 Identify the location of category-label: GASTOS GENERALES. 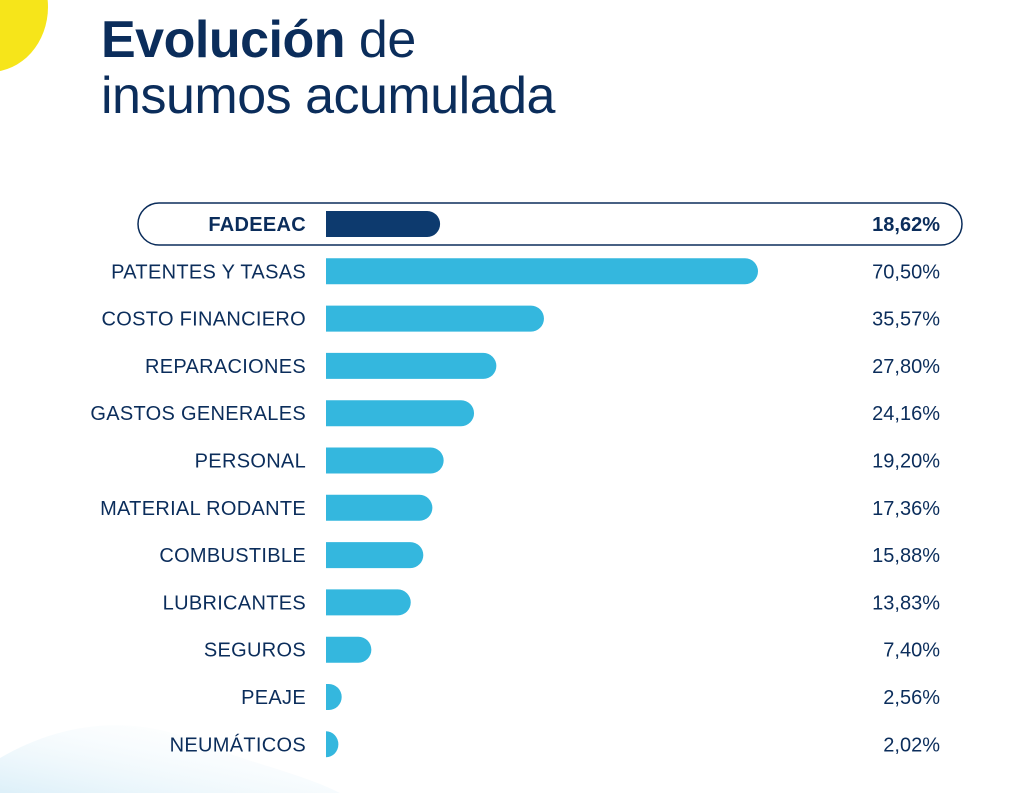
(198, 414).